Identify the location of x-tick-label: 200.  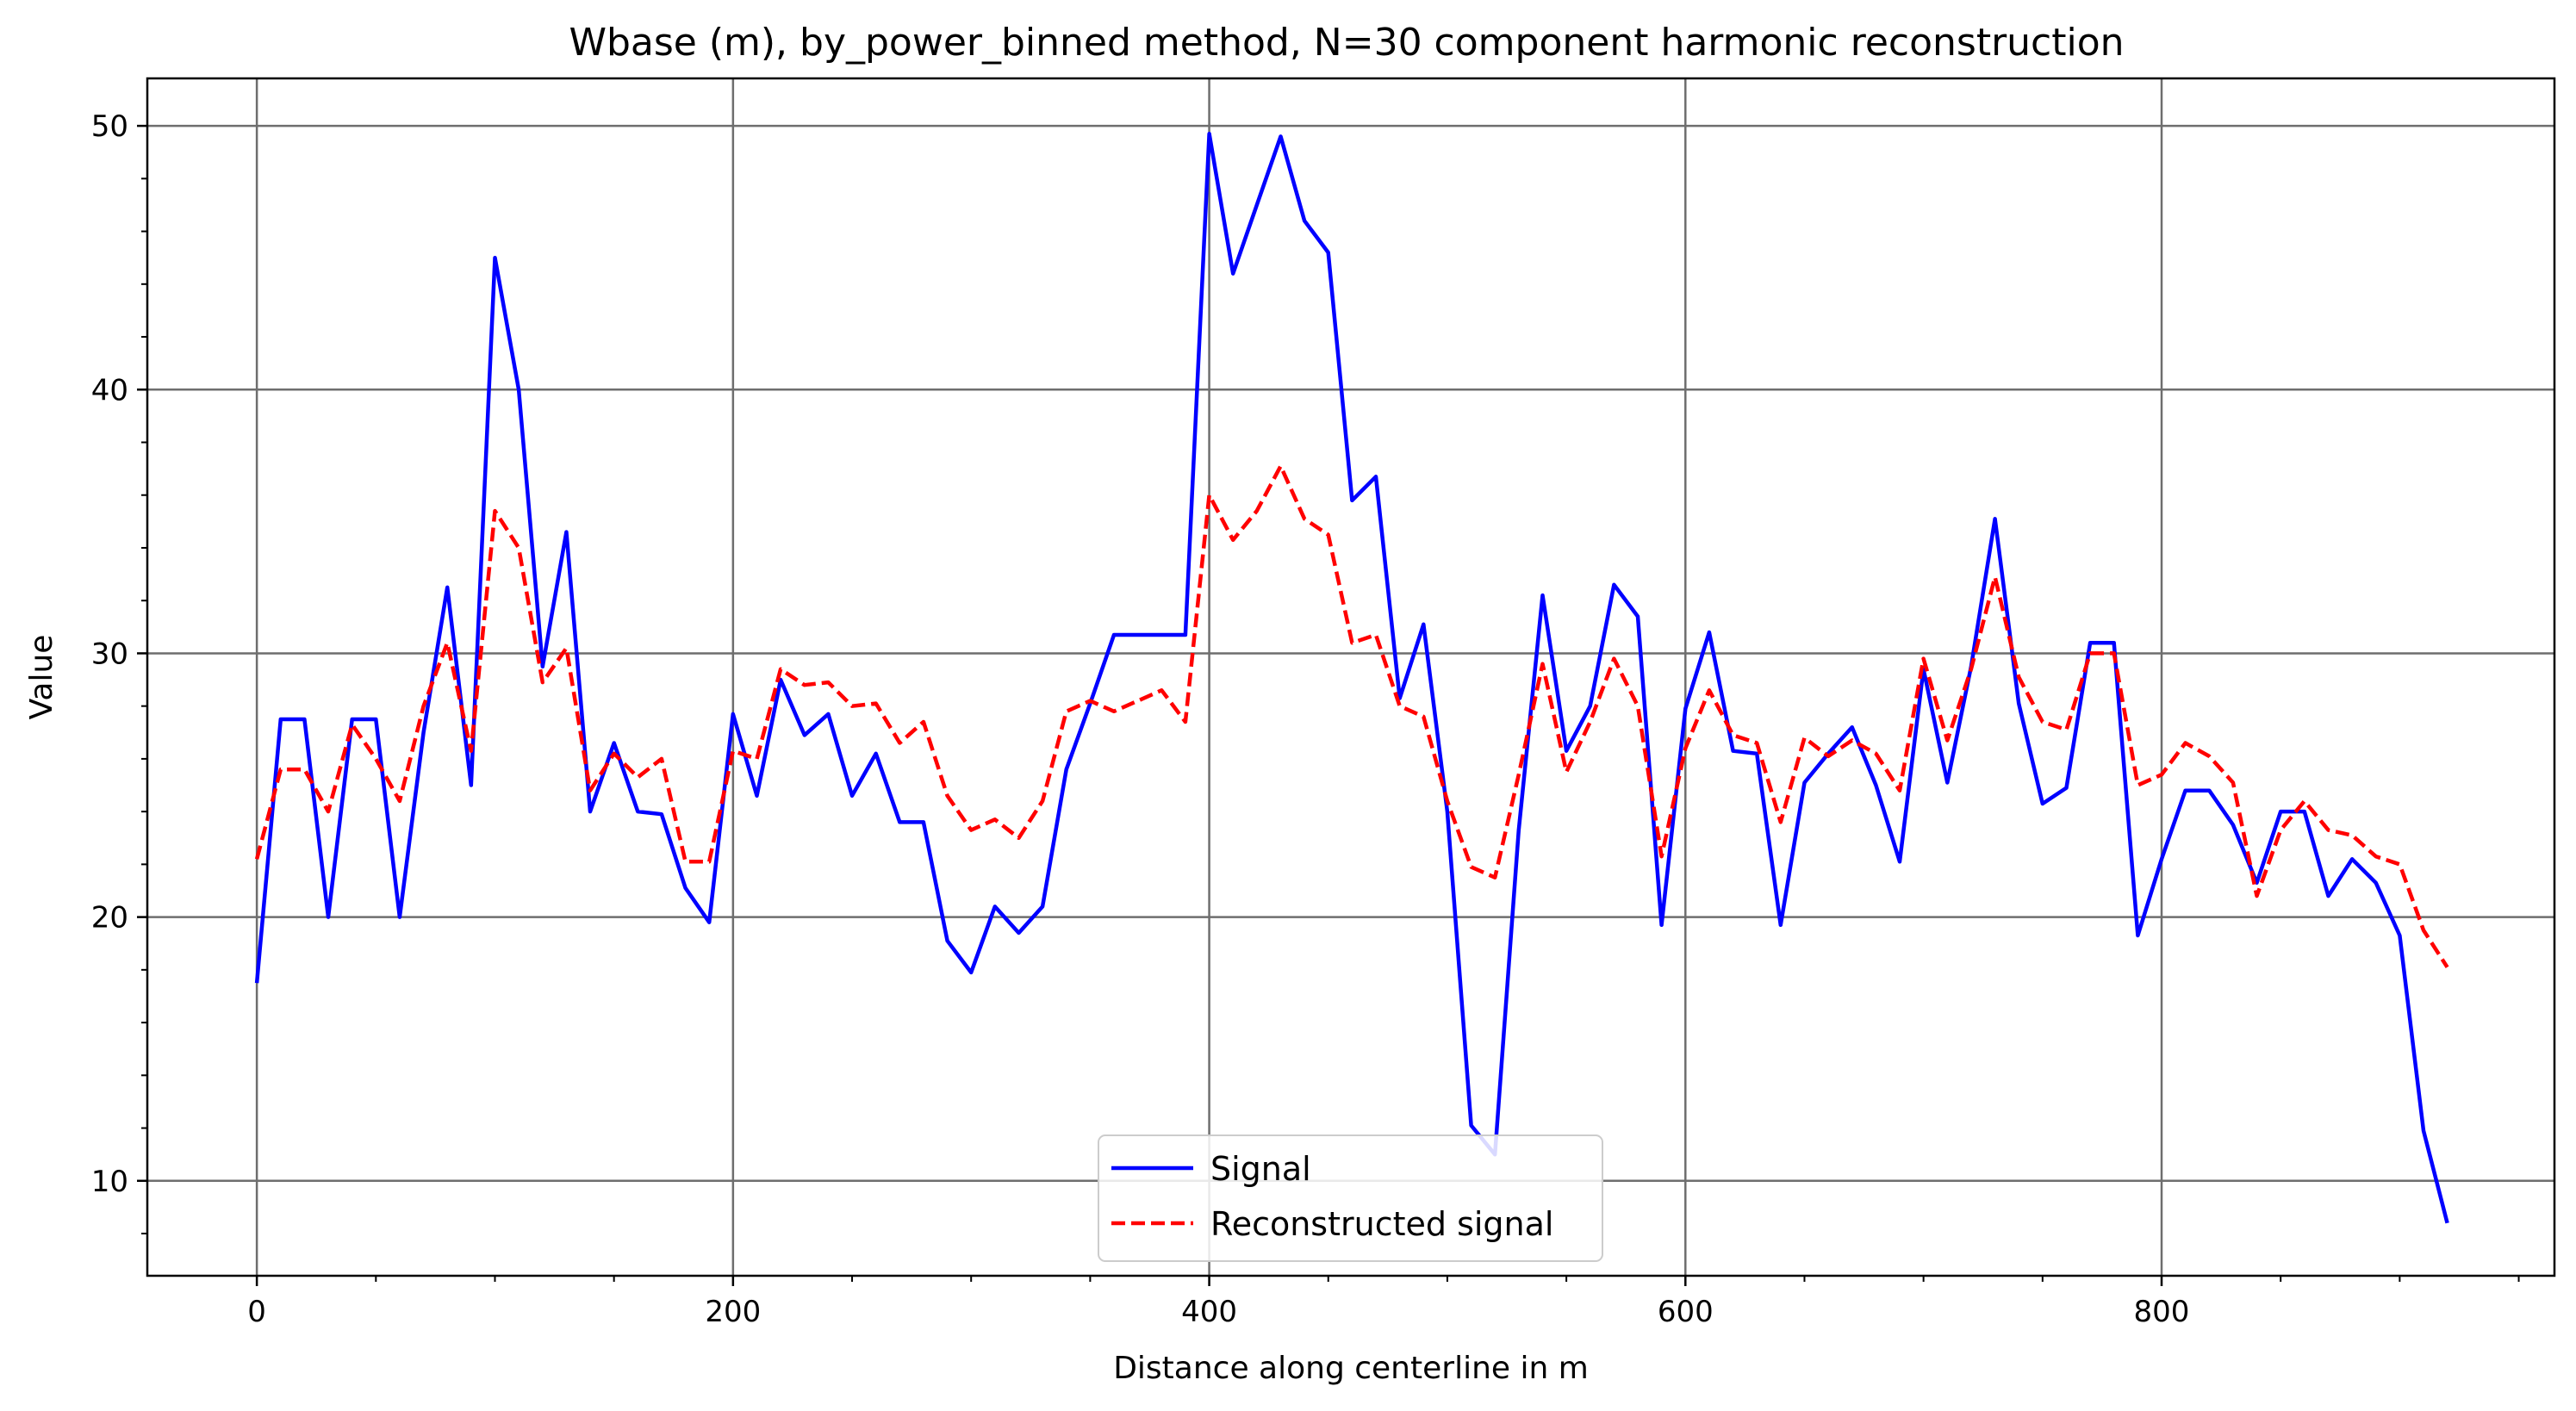
(733, 1312).